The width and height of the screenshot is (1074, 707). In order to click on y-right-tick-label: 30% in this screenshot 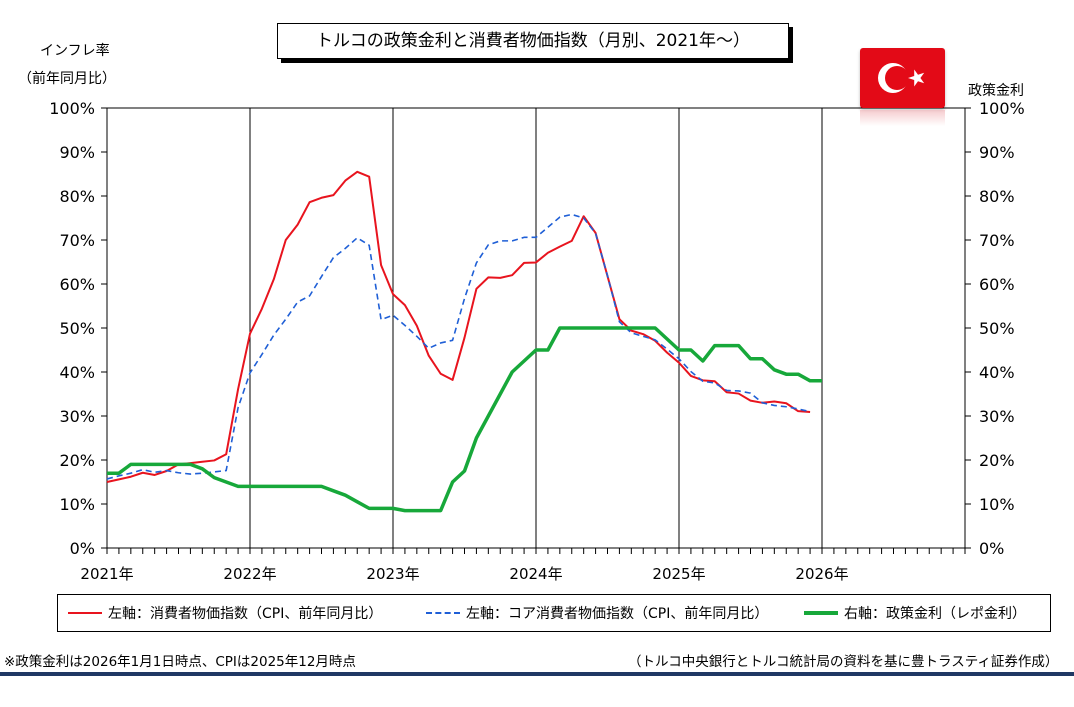, I will do `click(997, 416)`.